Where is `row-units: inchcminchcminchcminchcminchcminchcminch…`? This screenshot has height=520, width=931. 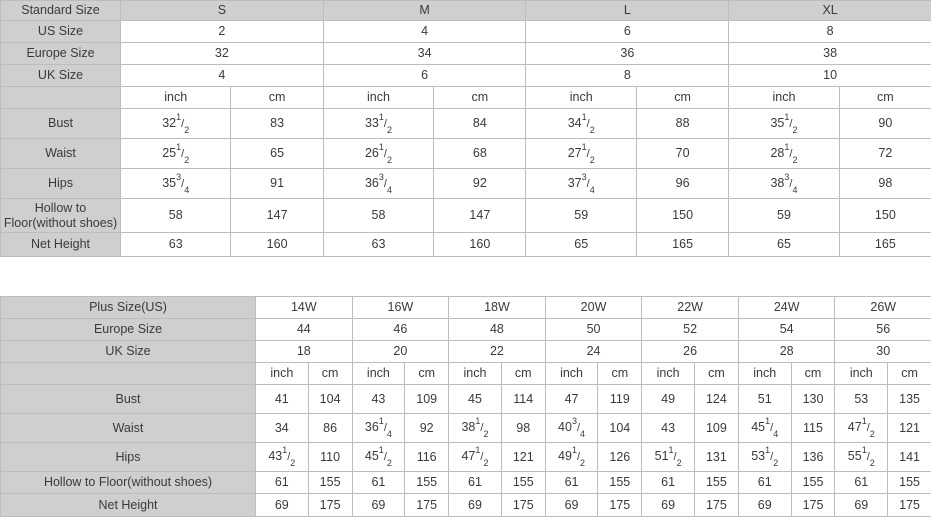
row-units: inchcminchcminchcminchcminchcminchcminch… is located at coordinates (465, 97).